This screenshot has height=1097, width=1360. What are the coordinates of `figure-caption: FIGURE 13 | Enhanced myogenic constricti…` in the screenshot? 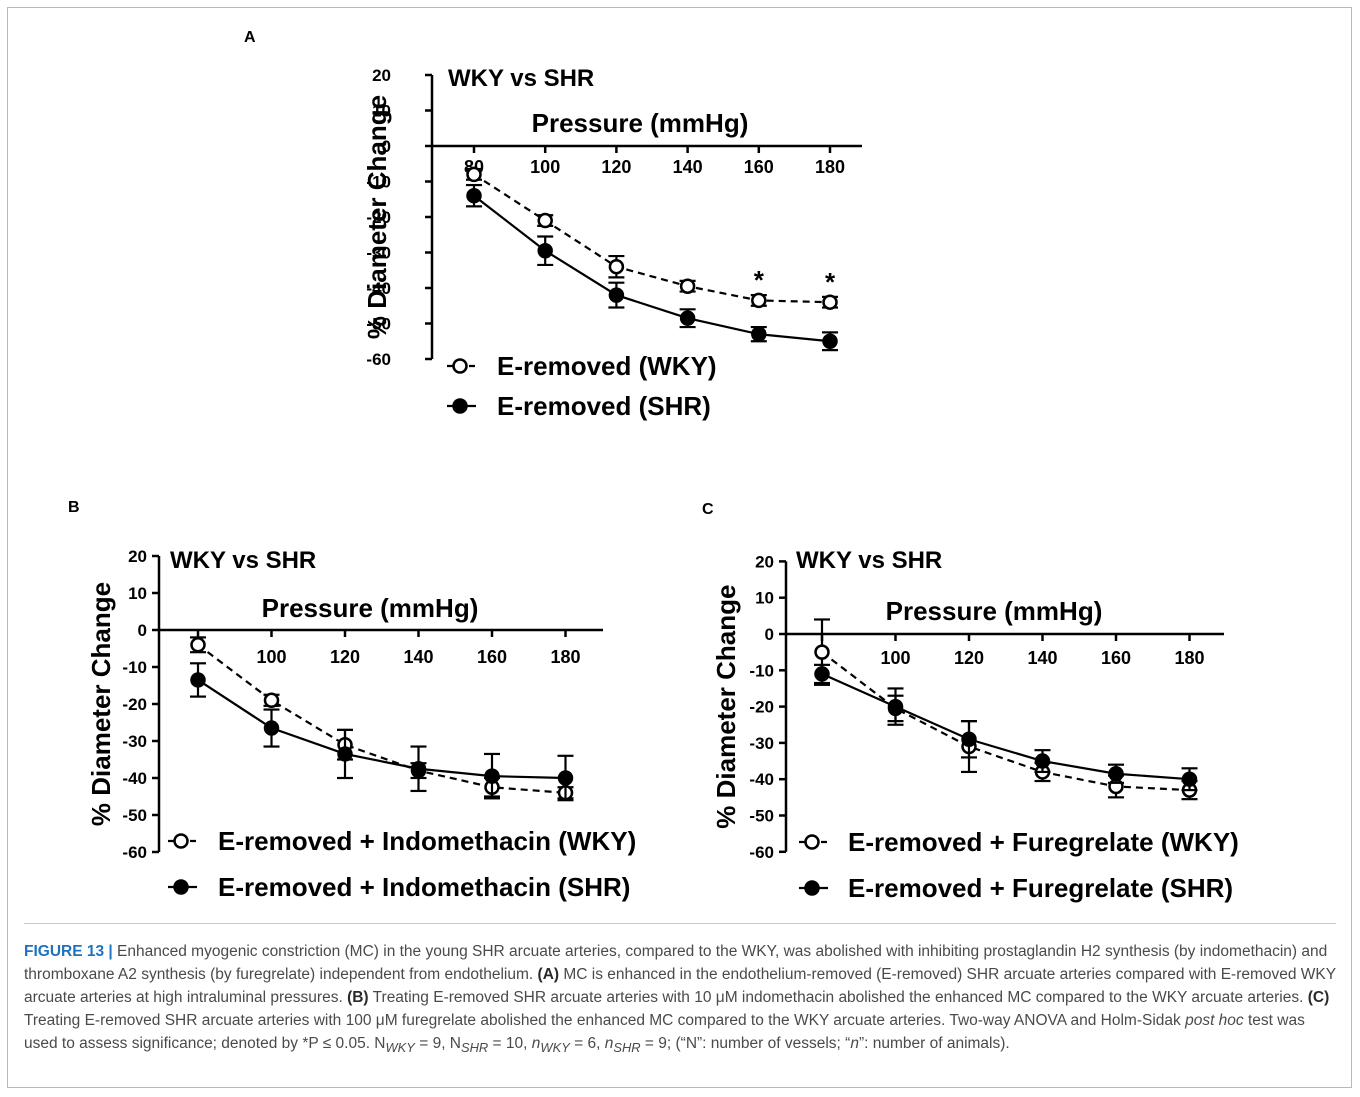 It's located at (680, 999).